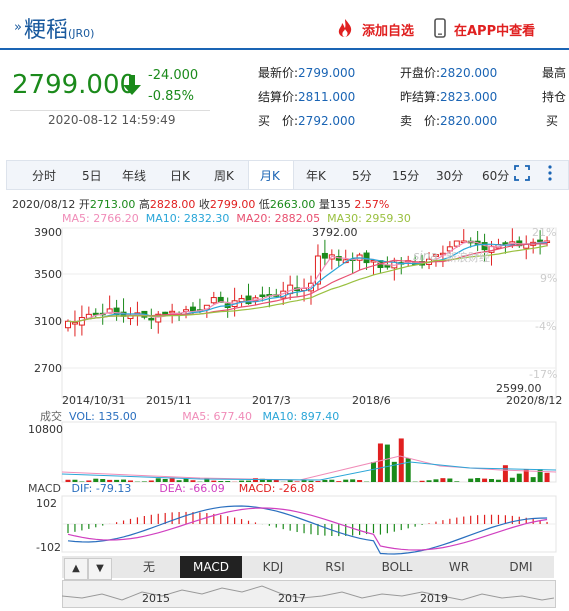 This screenshot has height=611, width=569. I want to click on header-bar, so click(284, 25).